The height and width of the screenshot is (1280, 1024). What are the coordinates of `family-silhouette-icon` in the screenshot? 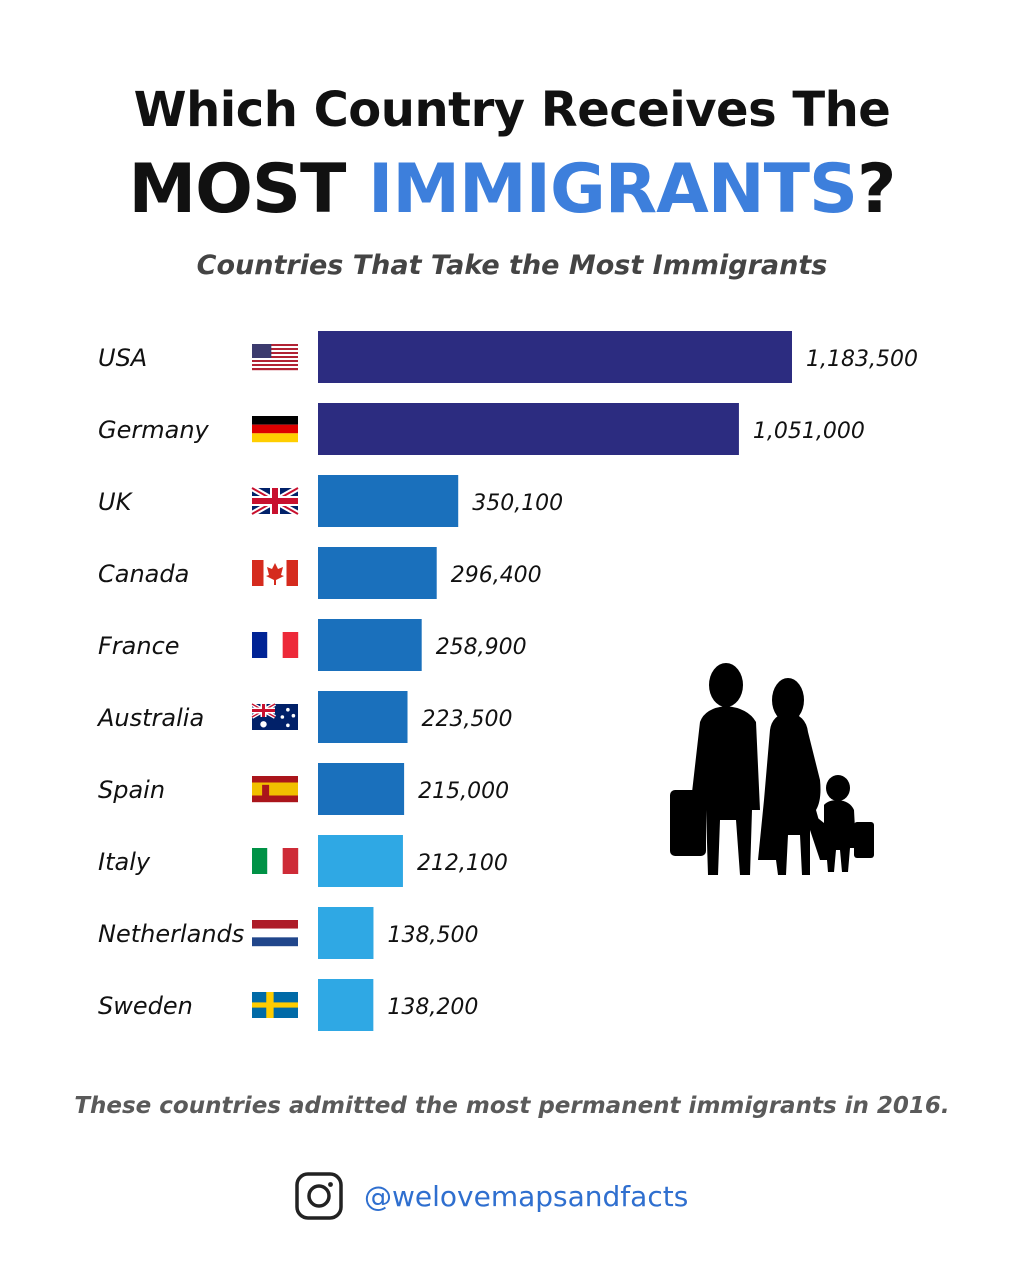 It's located at (772, 769).